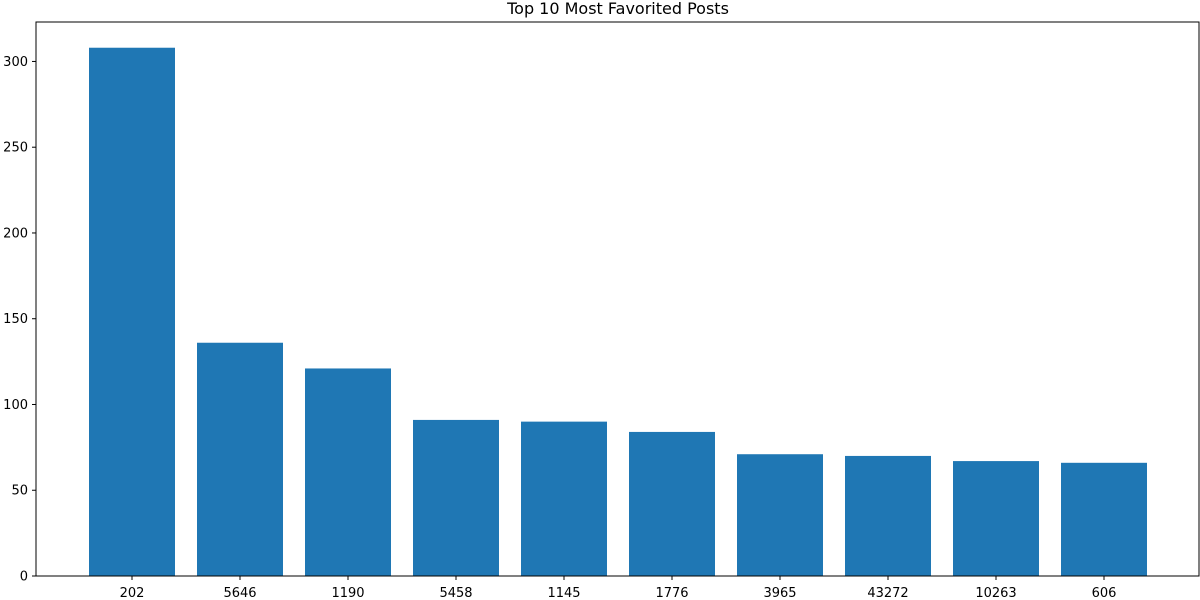  I want to click on y-tick-label: 0, so click(24, 577).